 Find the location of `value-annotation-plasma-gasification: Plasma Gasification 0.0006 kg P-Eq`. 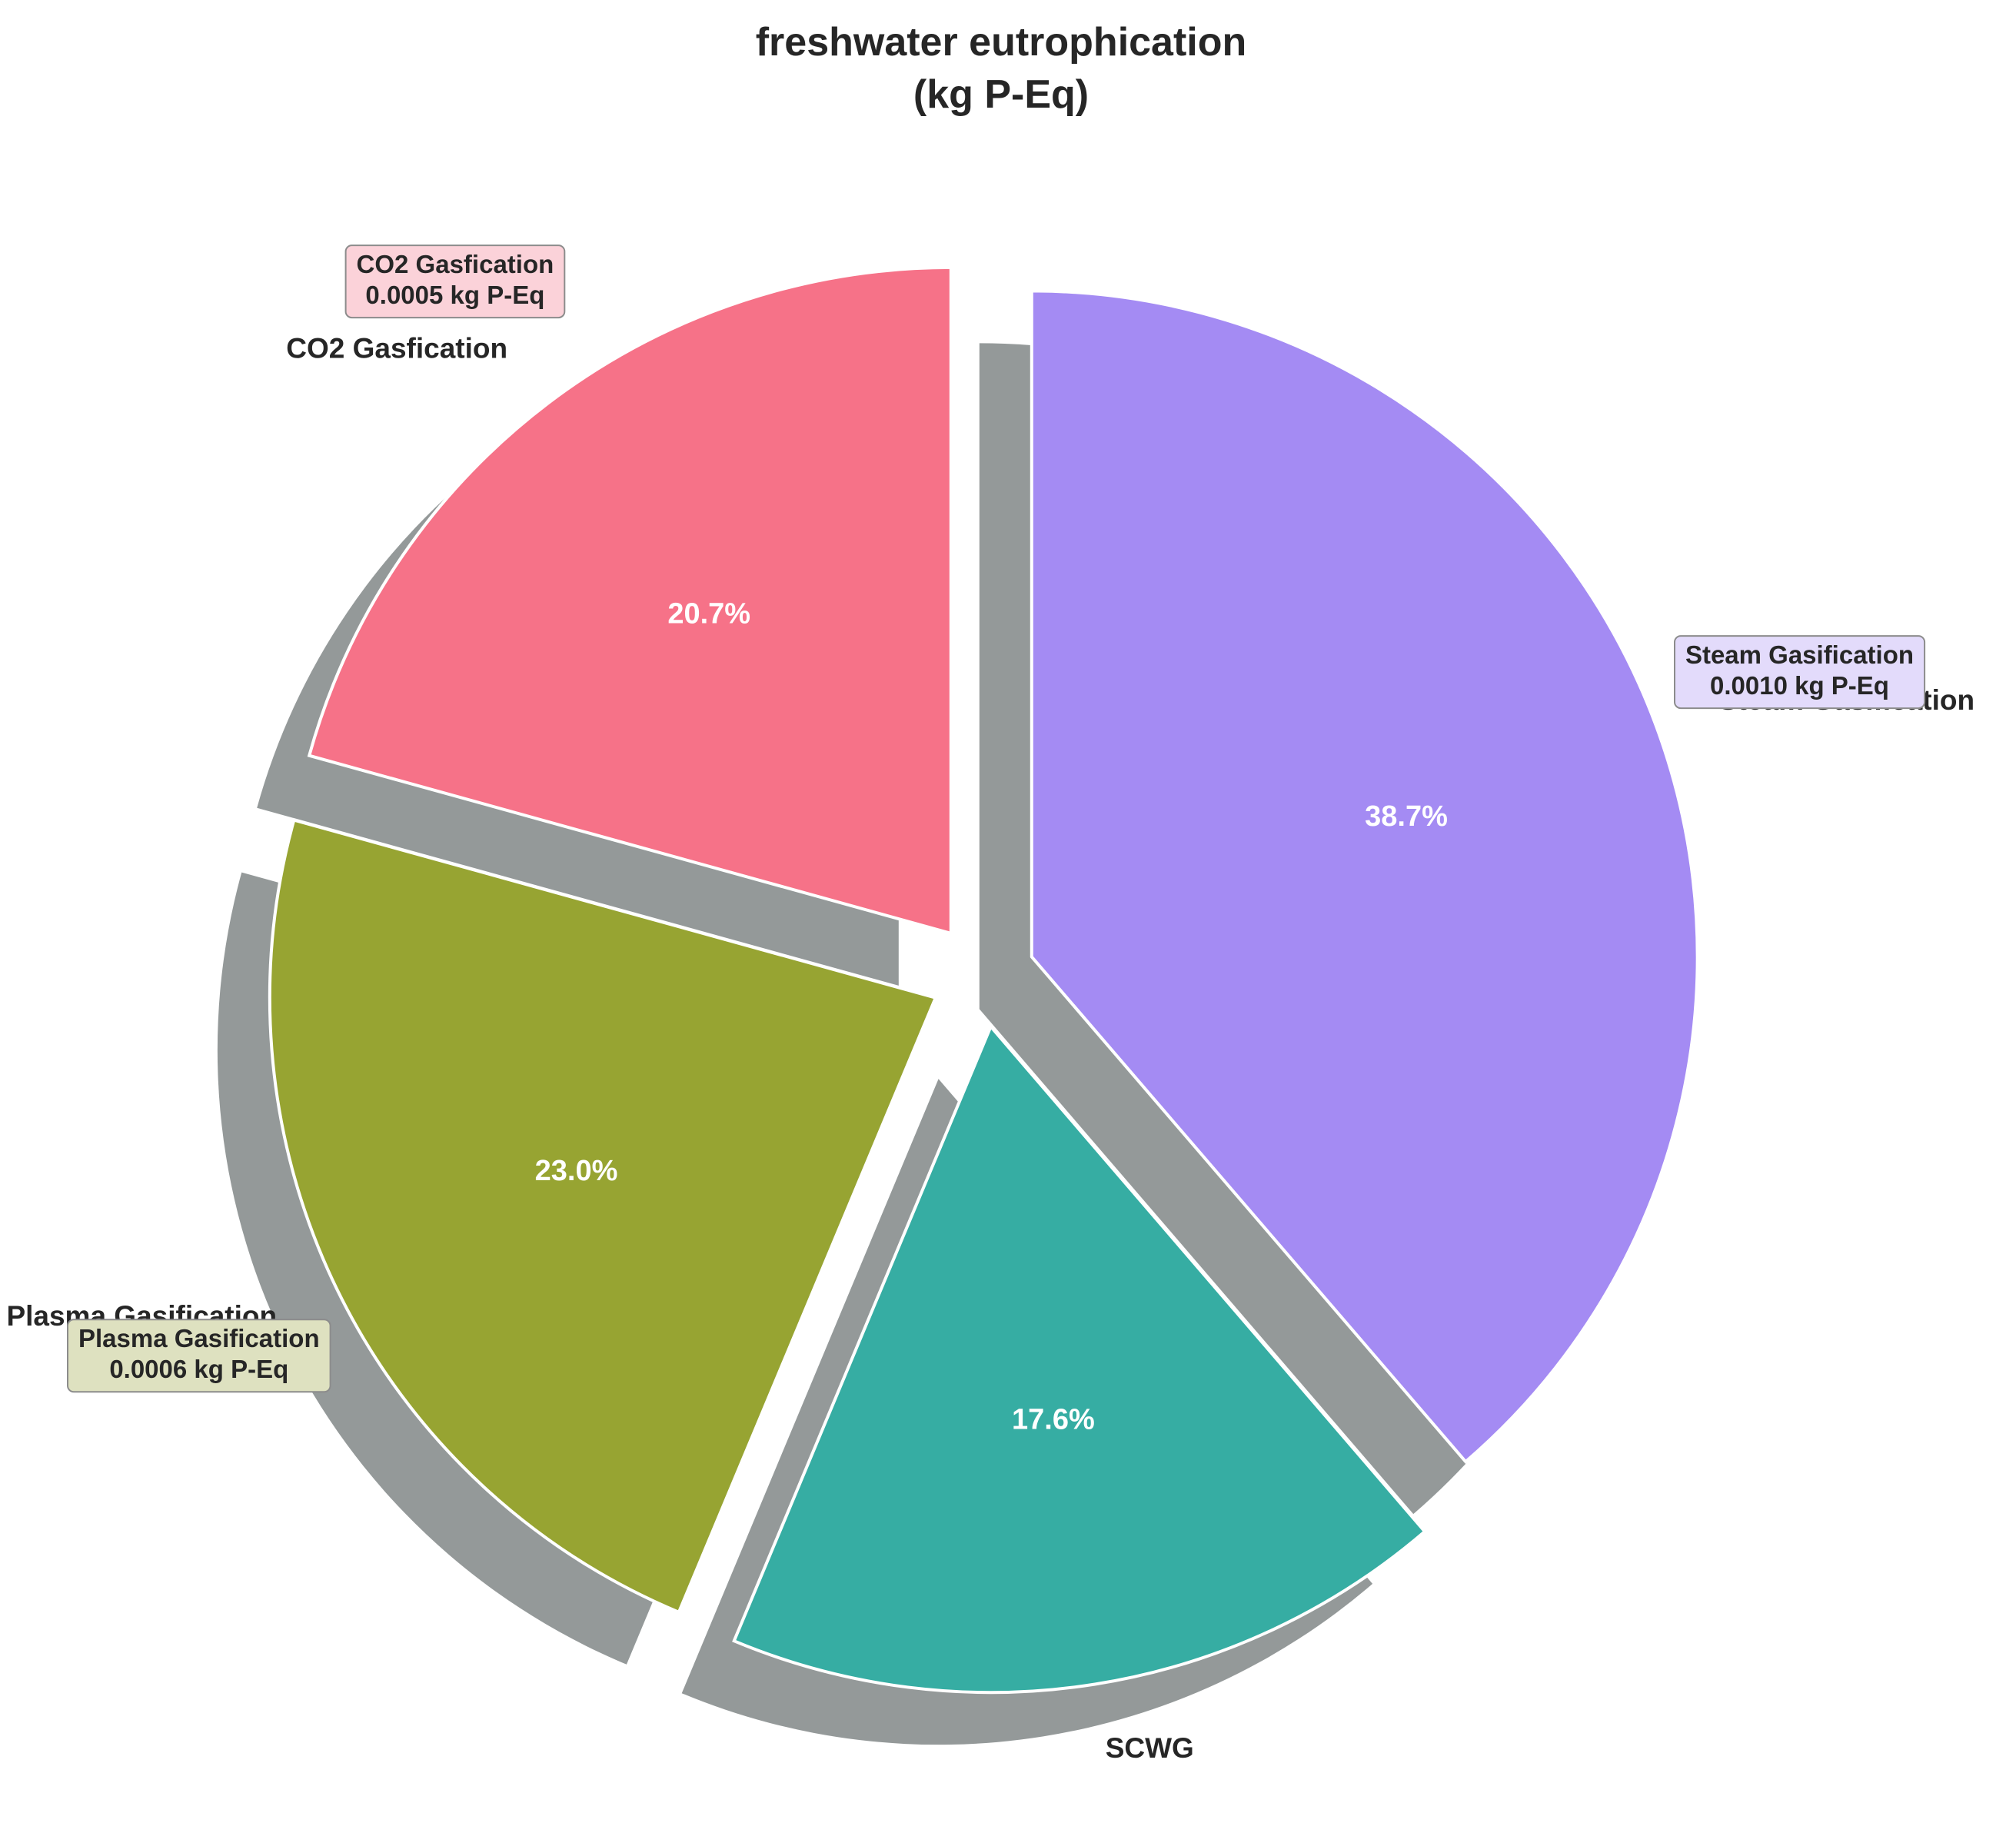

value-annotation-plasma-gasification: Plasma Gasification 0.0006 kg P-Eq is located at coordinates (199, 1356).